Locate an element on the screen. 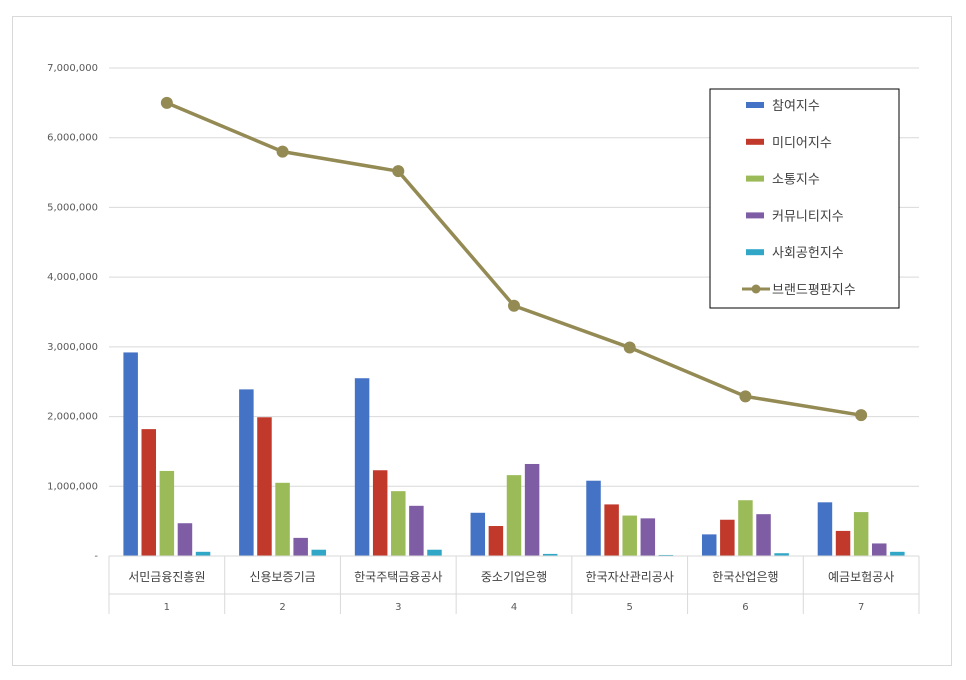 This screenshot has width=966, height=680. legend-label: 참여지수 is located at coordinates (796, 106).